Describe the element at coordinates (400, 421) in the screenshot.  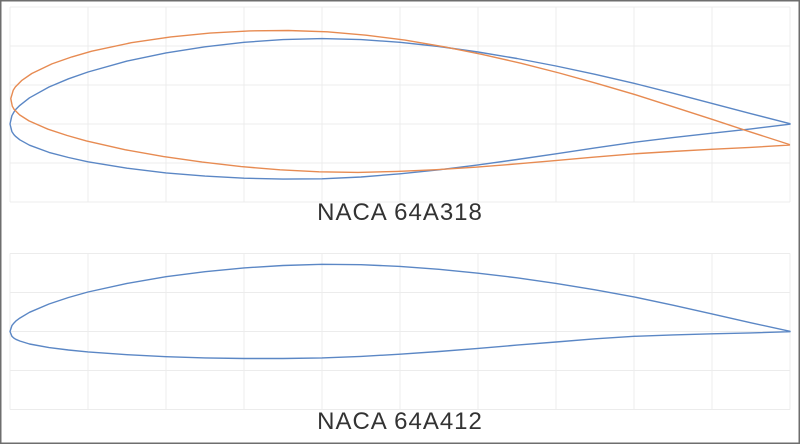
I see `chart-title-naca64a412: NACA 64A412` at that location.